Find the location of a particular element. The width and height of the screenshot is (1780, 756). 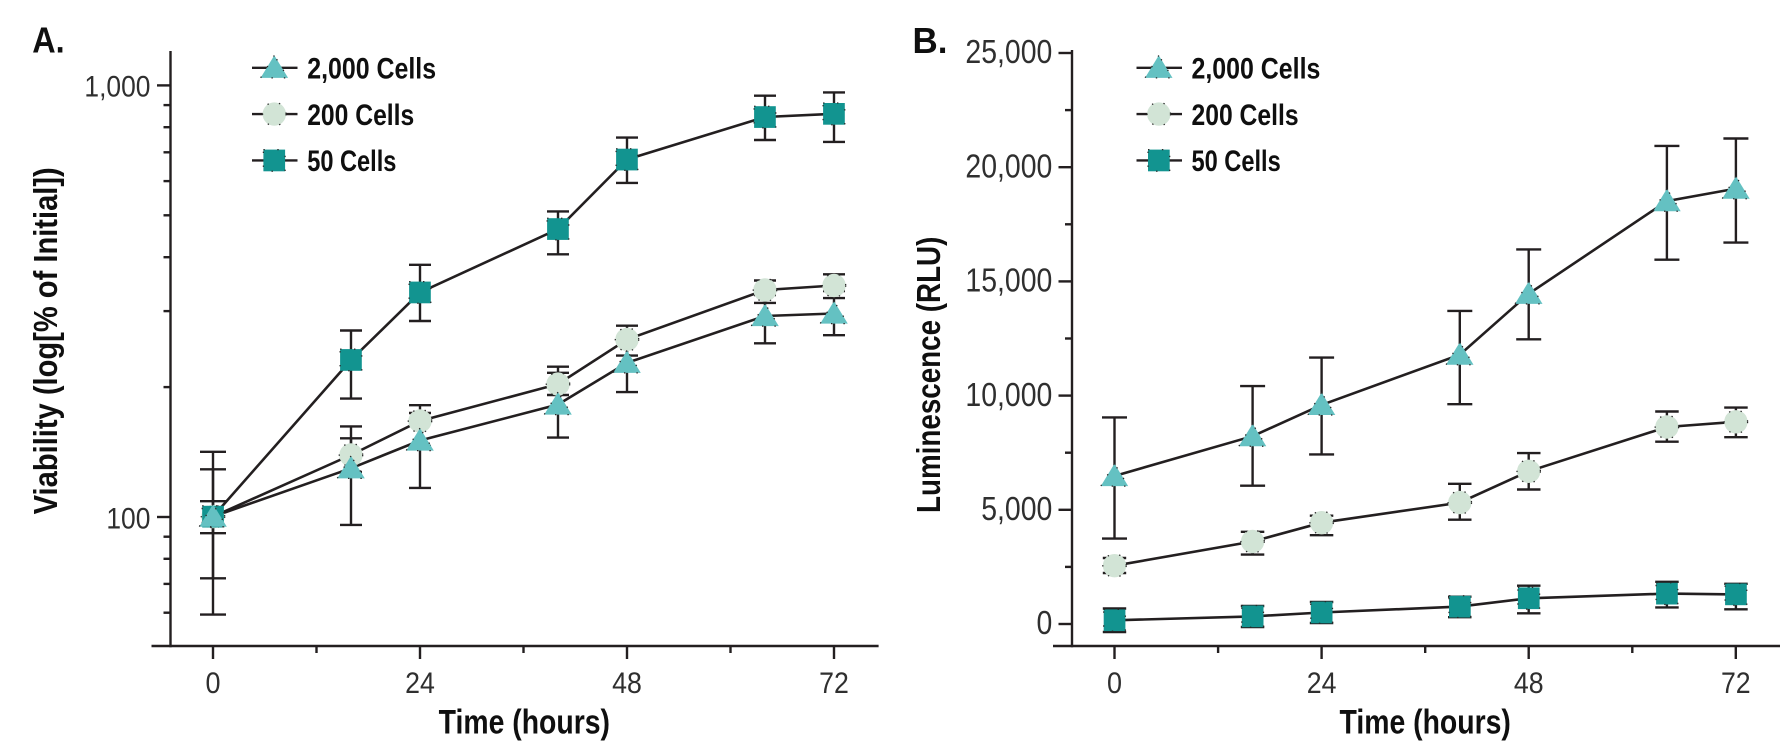

svg-text: A. is located at coordinates (48, 41).